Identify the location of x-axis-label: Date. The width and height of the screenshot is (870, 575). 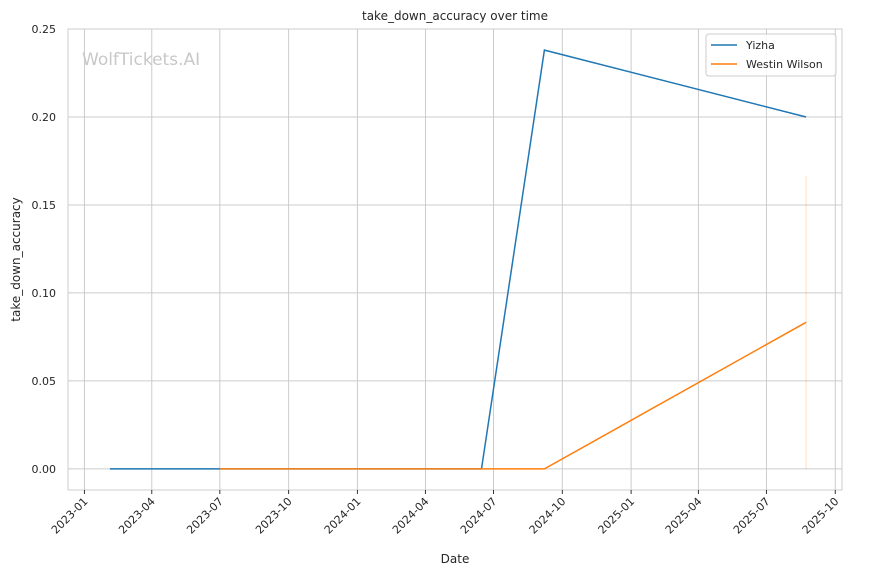
(455, 559).